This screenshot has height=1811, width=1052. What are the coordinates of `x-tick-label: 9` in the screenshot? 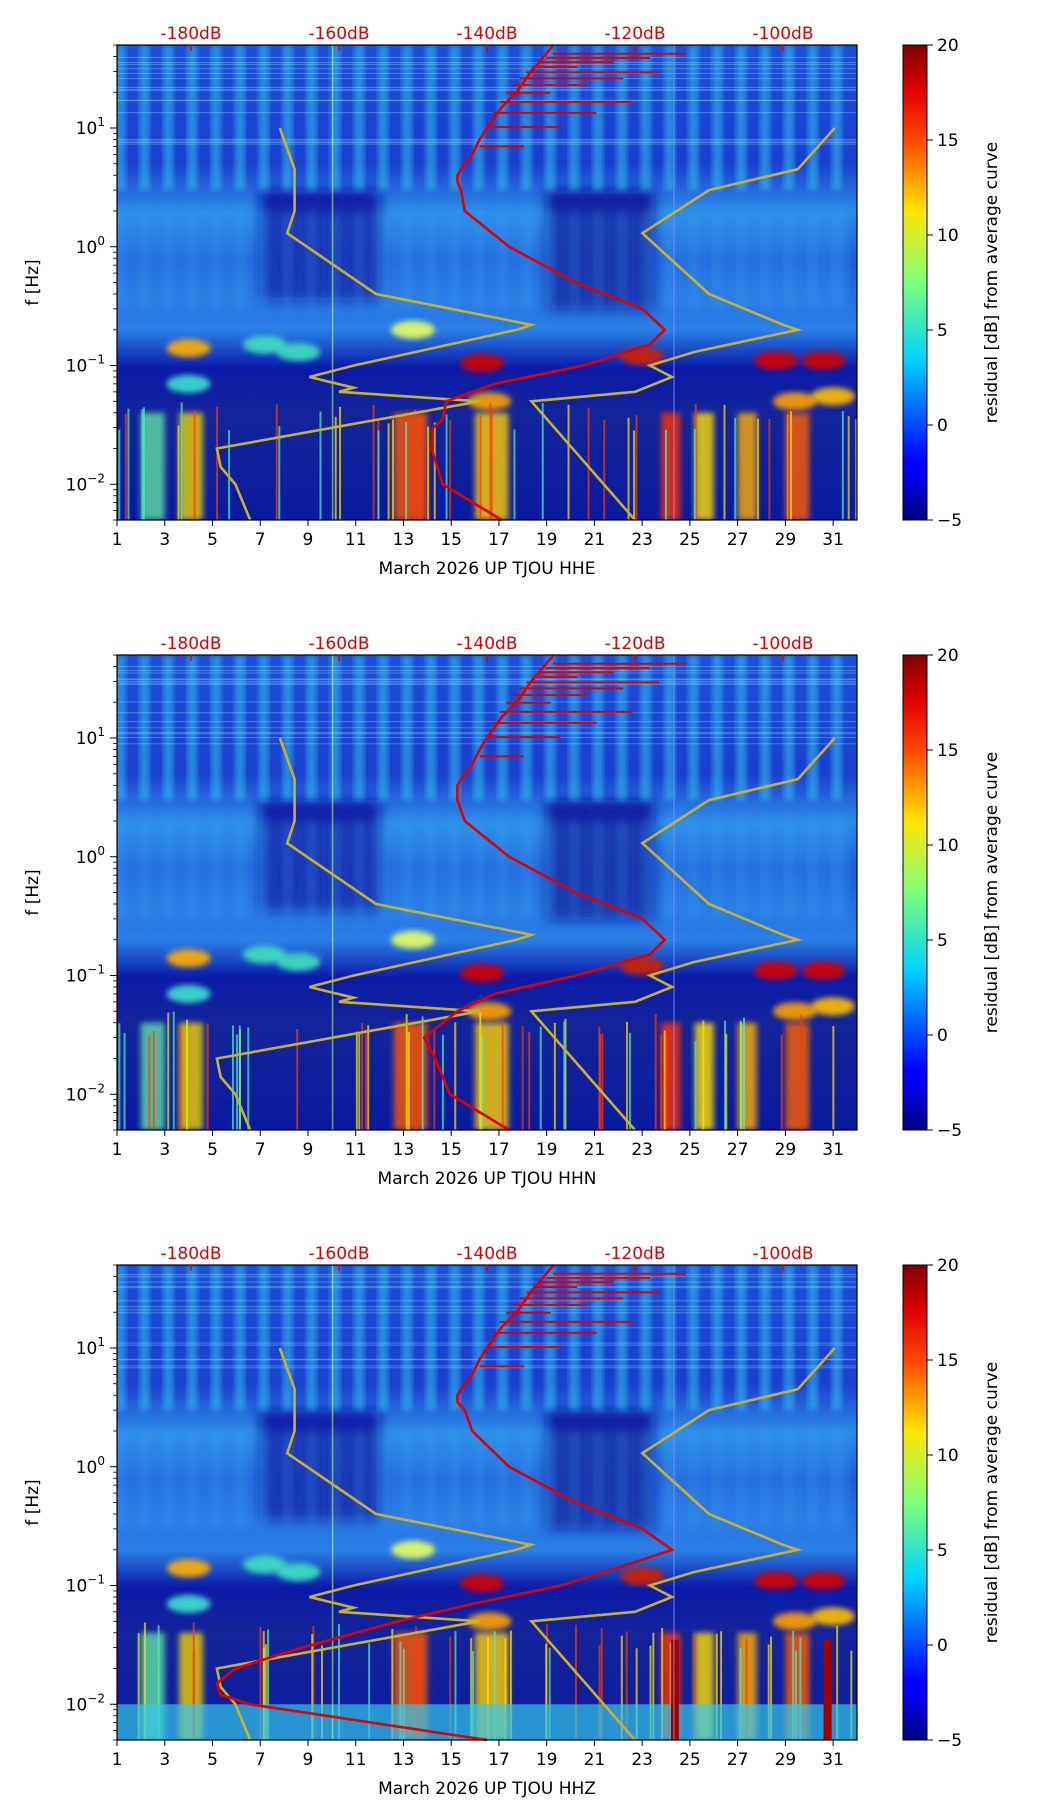 It's located at (308, 1150).